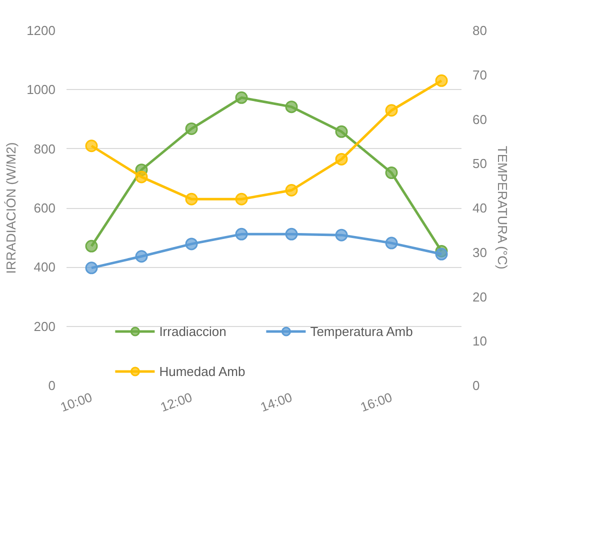 This screenshot has width=609, height=537. I want to click on x-tick-label: 14:00, so click(276, 402).